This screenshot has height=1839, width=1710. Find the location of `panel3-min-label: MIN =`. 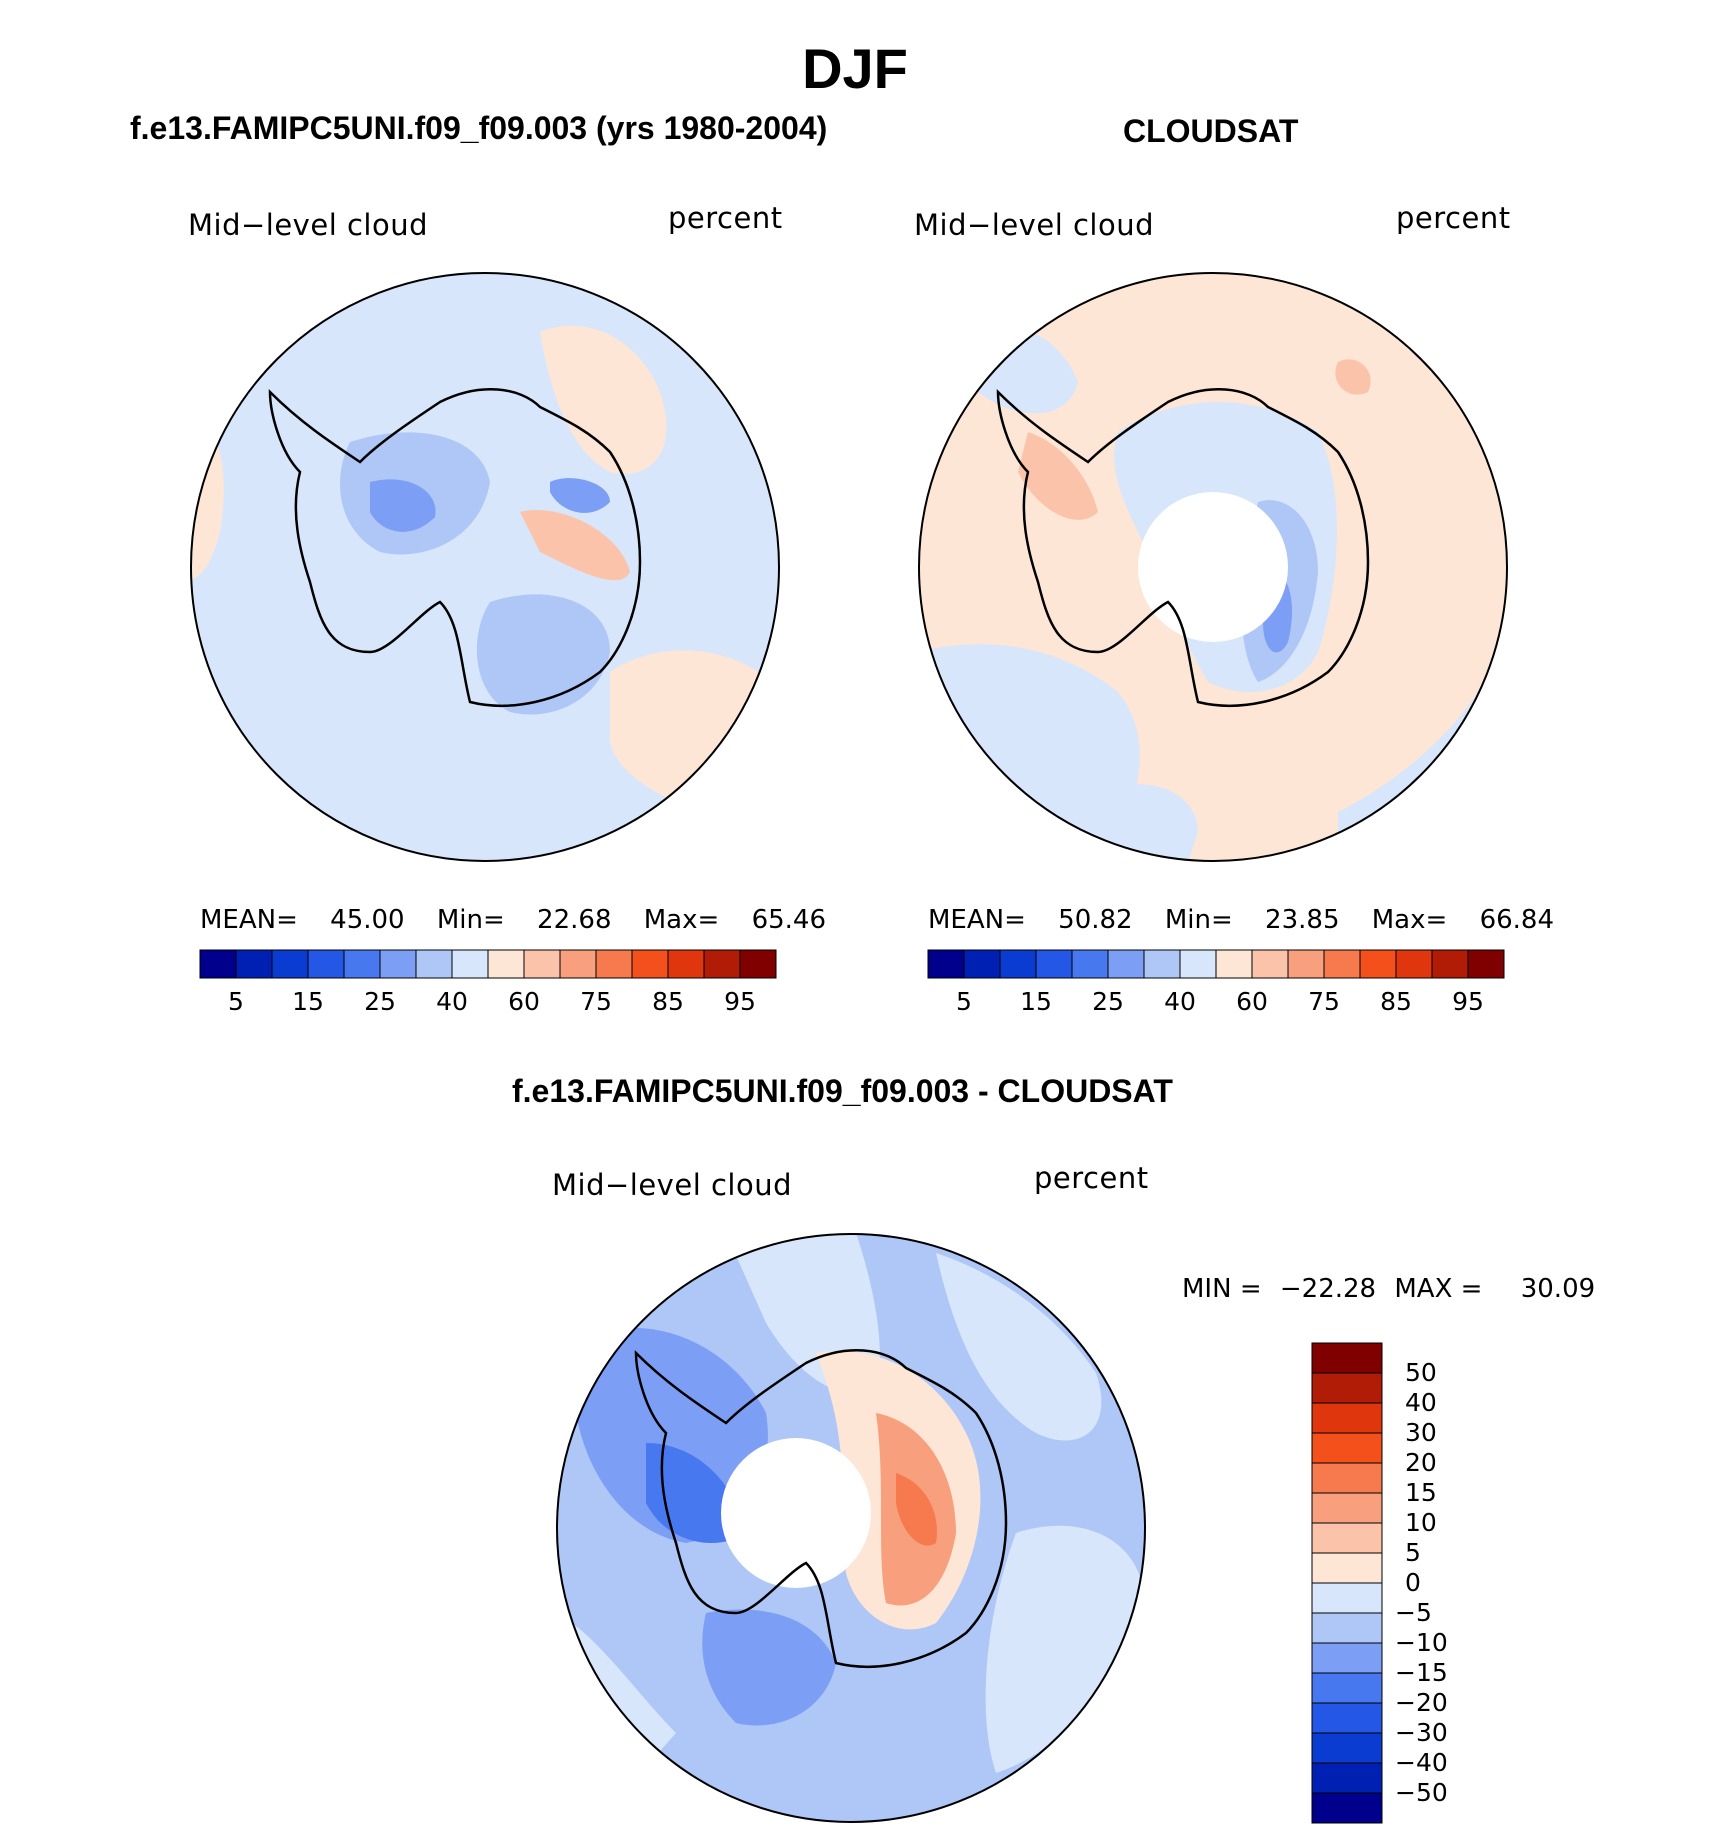

panel3-min-label: MIN = is located at coordinates (1222, 1289).